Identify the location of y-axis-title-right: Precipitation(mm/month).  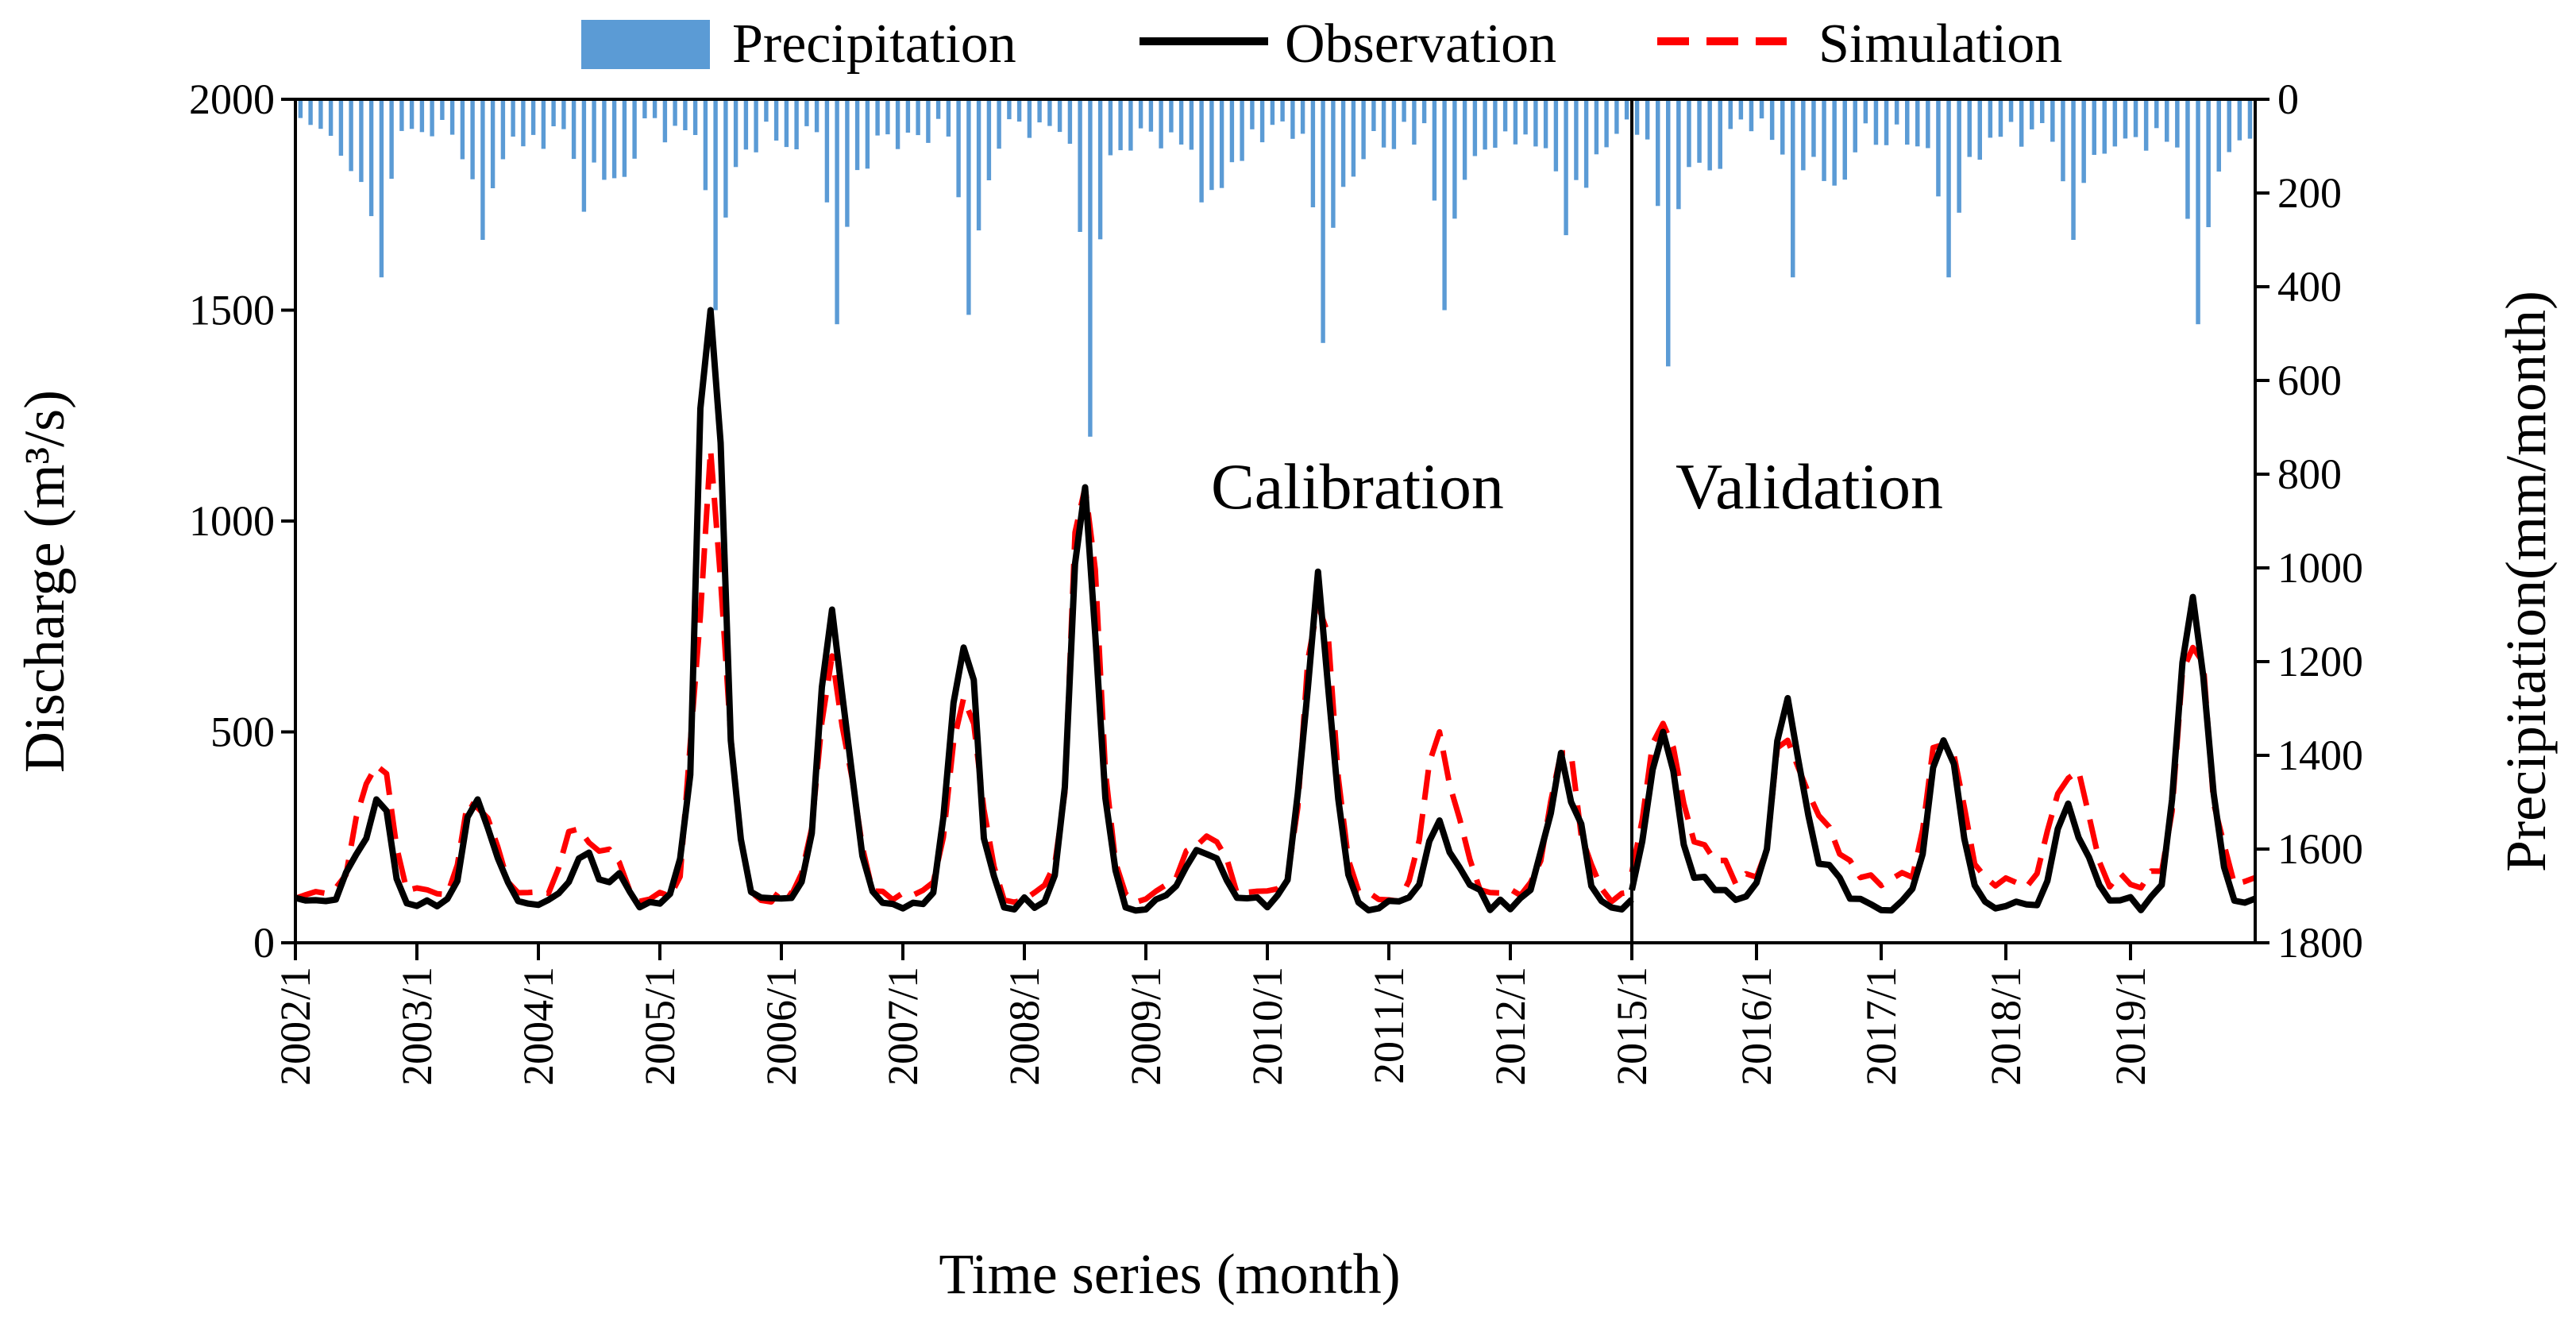
(2526, 581).